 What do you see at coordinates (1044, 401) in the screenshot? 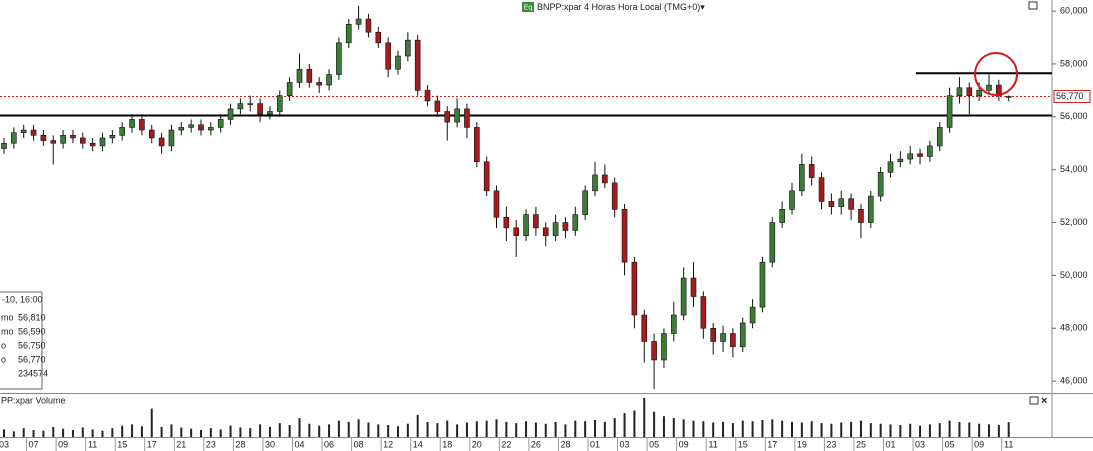
I see `close-button: ×` at bounding box center [1044, 401].